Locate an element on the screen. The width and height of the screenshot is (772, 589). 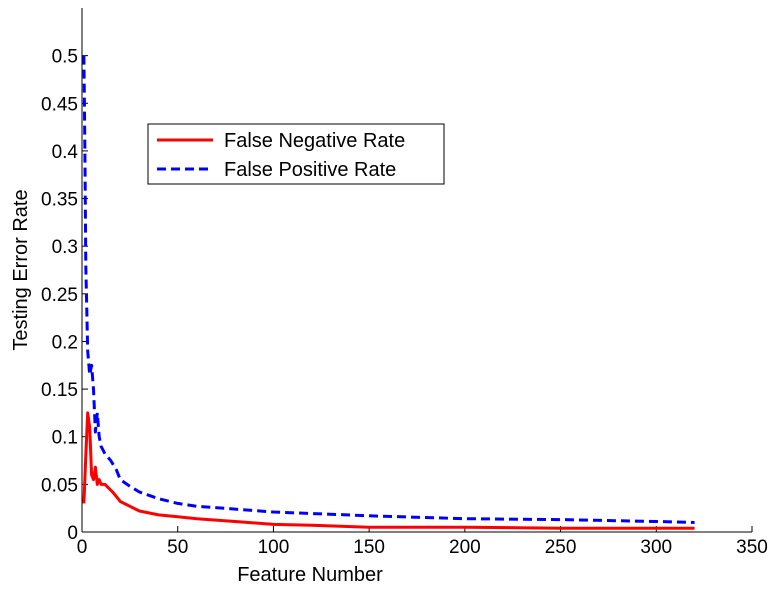
x-tick-label: 100 is located at coordinates (274, 547).